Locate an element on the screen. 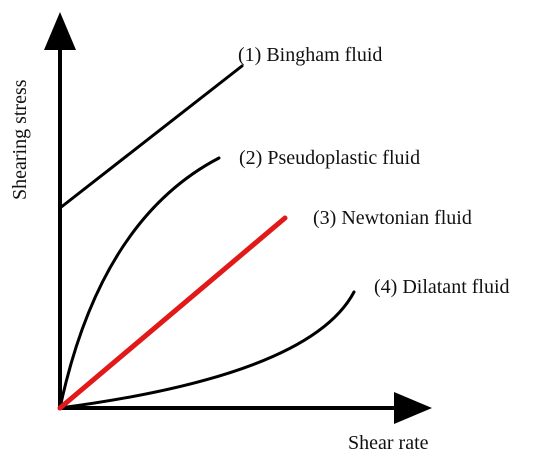  bingham-label: (1) Bingham fluid is located at coordinates (310, 55).